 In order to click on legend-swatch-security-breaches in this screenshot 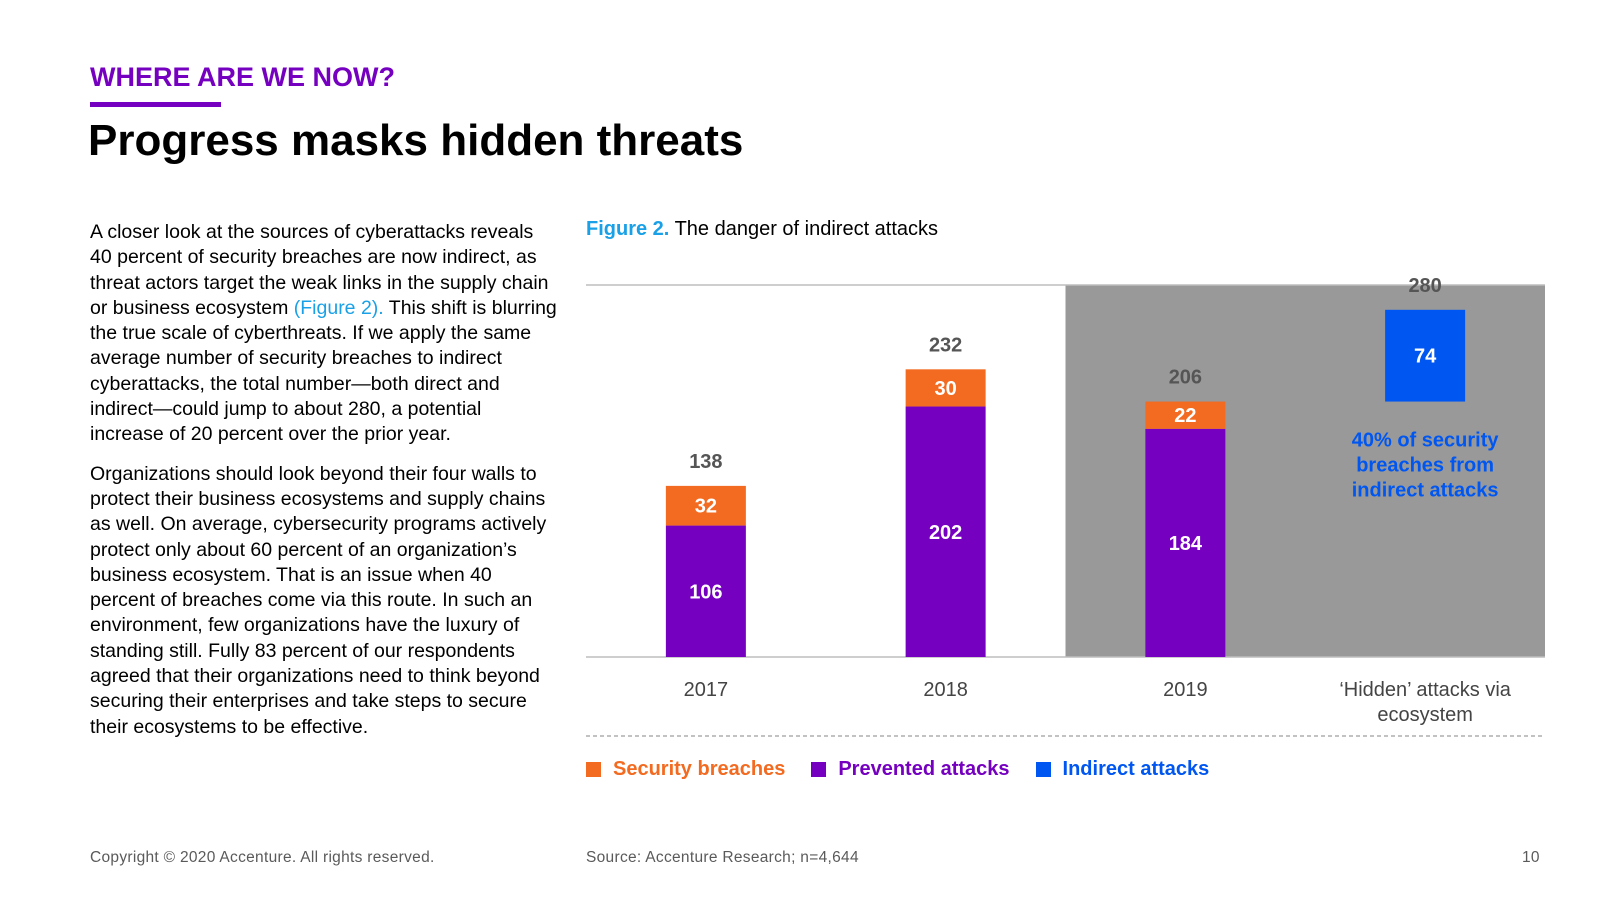, I will do `click(593, 769)`.